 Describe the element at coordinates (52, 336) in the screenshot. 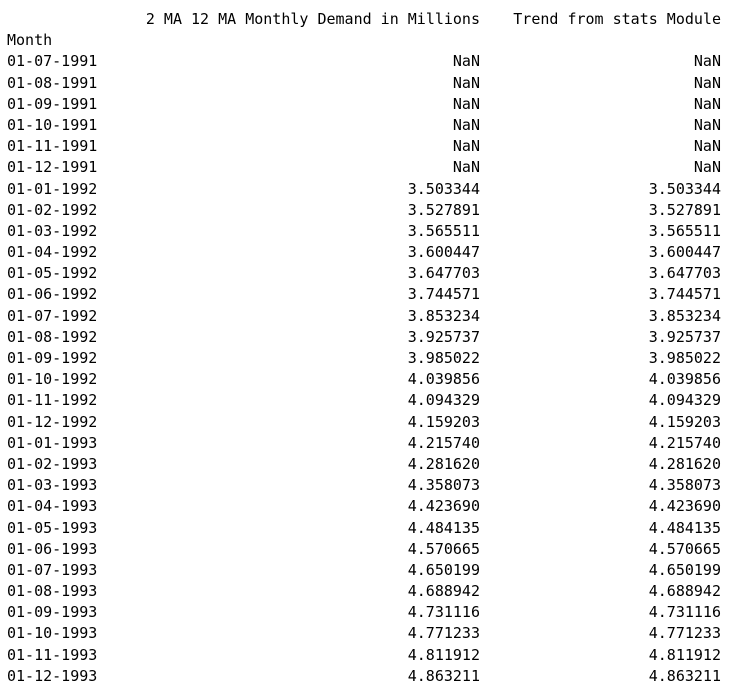

I see `month-cell: 01-08-1992` at that location.